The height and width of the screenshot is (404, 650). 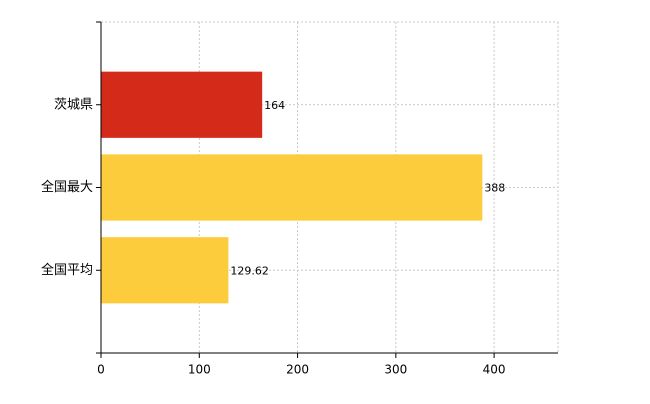 What do you see at coordinates (297, 370) in the screenshot?
I see `x-tick-label: 200` at bounding box center [297, 370].